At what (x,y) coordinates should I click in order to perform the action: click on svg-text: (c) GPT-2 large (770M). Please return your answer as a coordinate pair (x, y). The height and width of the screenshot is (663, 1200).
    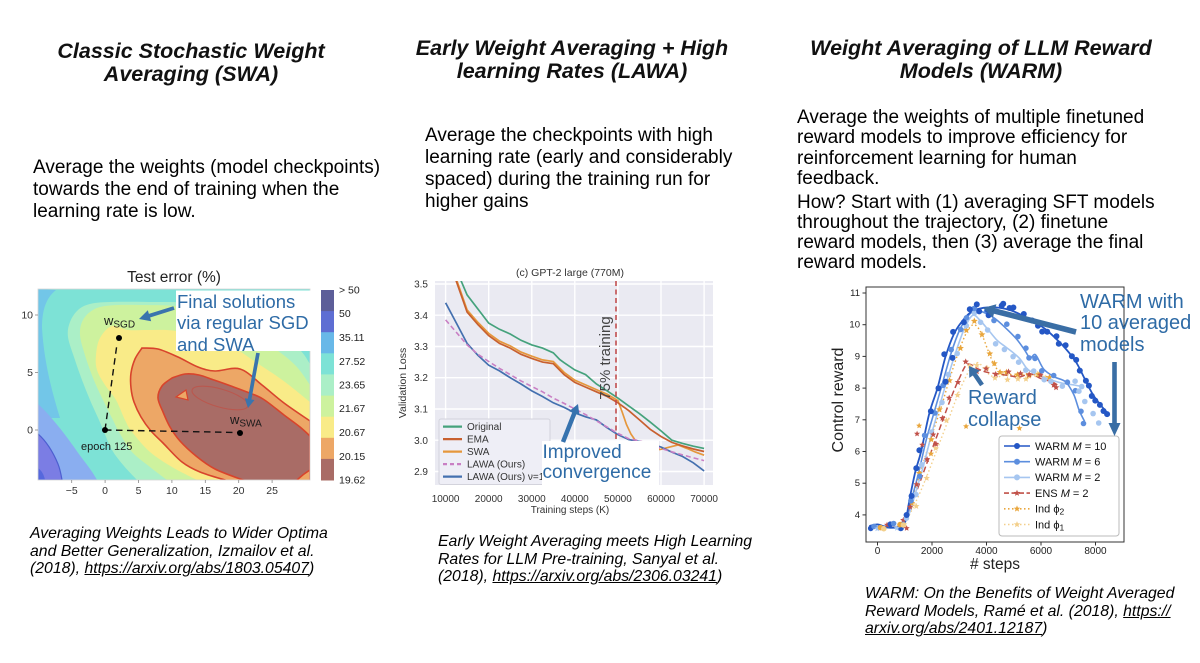
    Looking at the image, I should click on (570, 273).